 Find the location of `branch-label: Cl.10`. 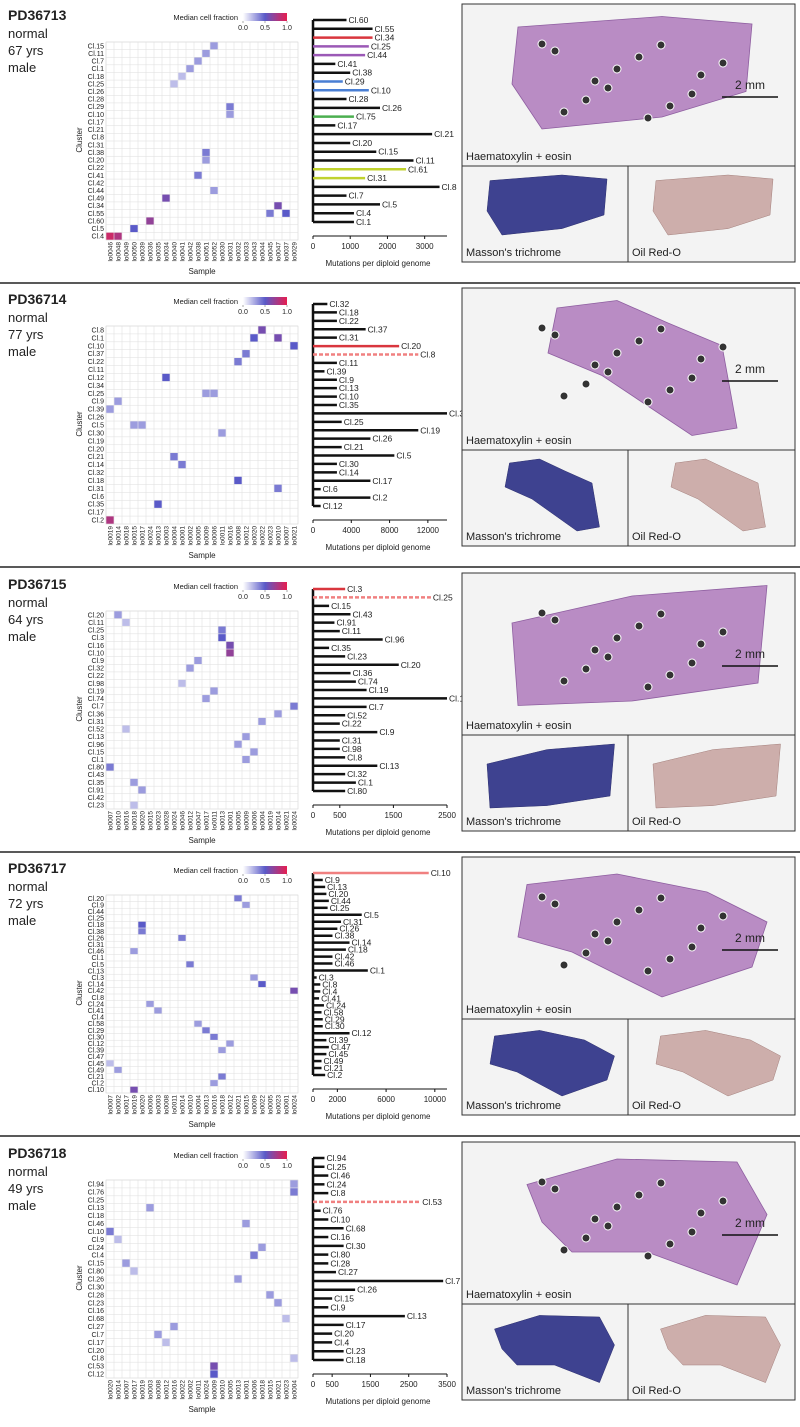

branch-label: Cl.10 is located at coordinates (459, 698).